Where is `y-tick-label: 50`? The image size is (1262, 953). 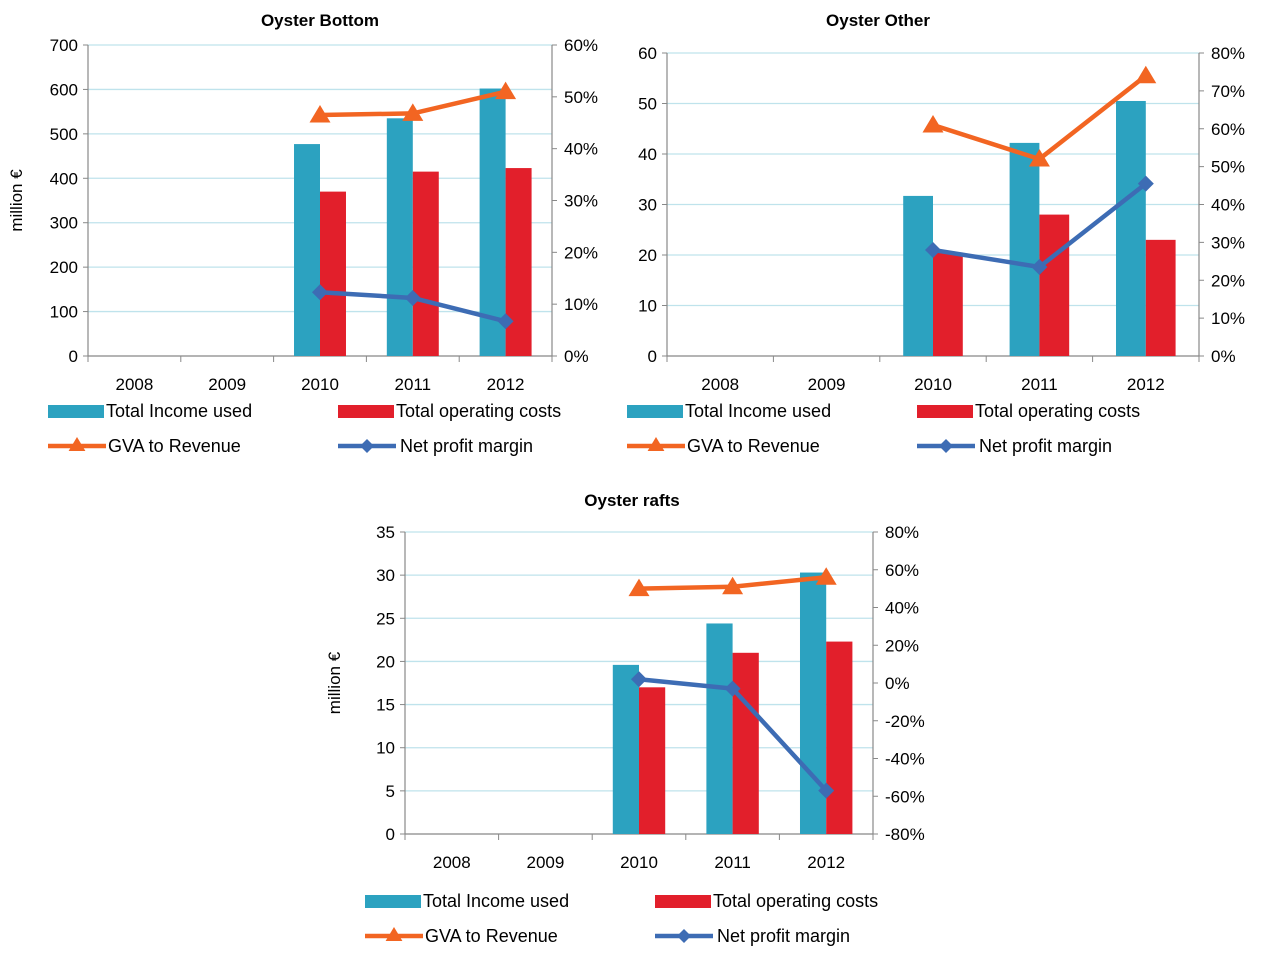 y-tick-label: 50 is located at coordinates (647, 104).